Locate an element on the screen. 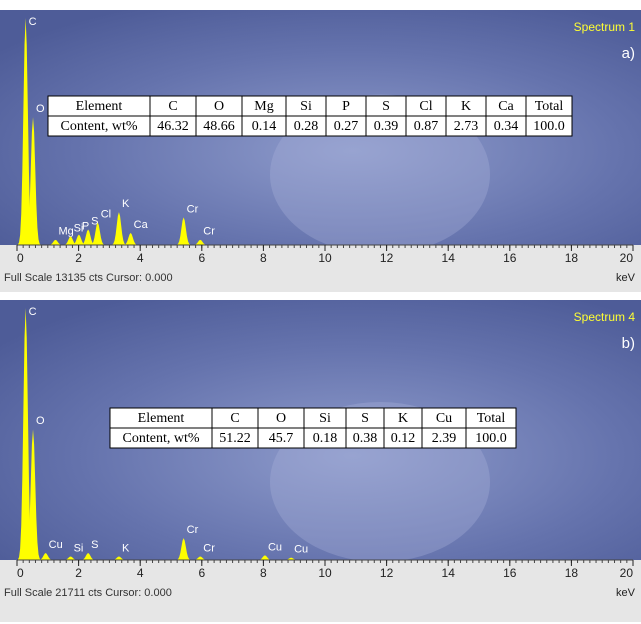  table-cell: 0.14 is located at coordinates (264, 126).